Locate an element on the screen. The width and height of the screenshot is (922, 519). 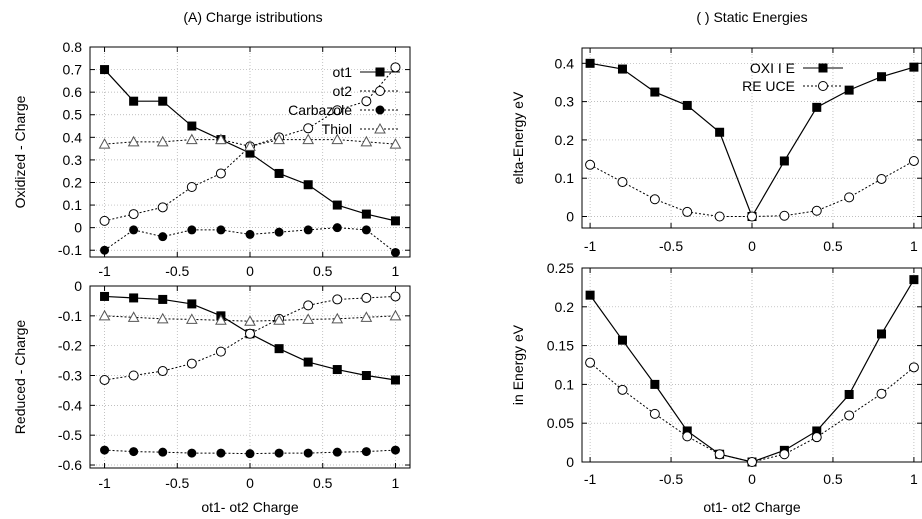
y-tick-label: 0.5 is located at coordinates (73, 115).